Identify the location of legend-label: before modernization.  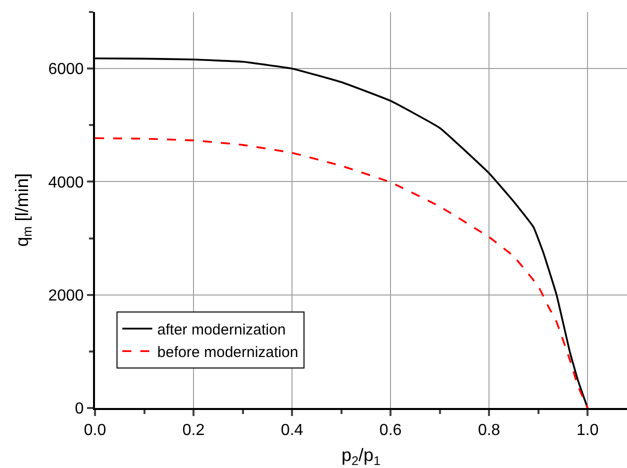
(227, 352).